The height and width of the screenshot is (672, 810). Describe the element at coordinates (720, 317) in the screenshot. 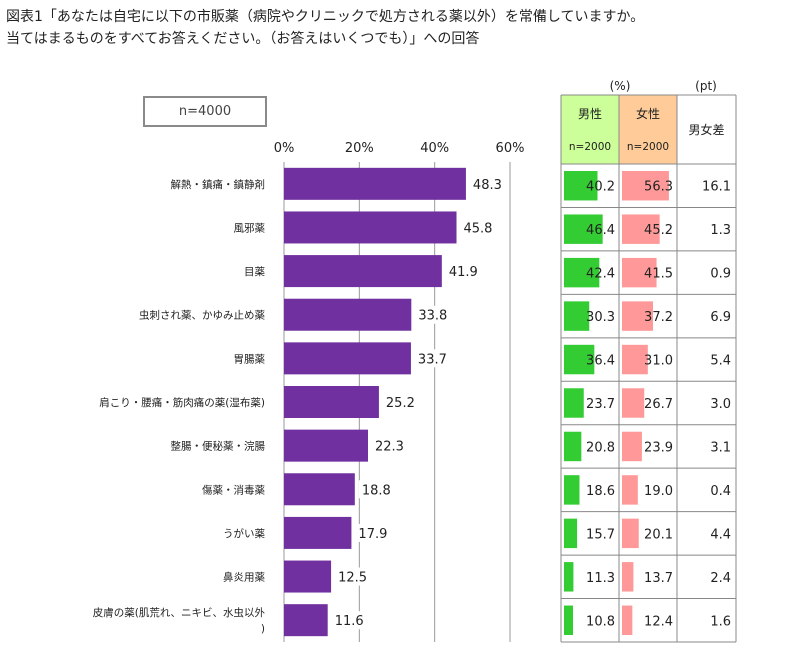

I see `diff-value: 6.9` at that location.